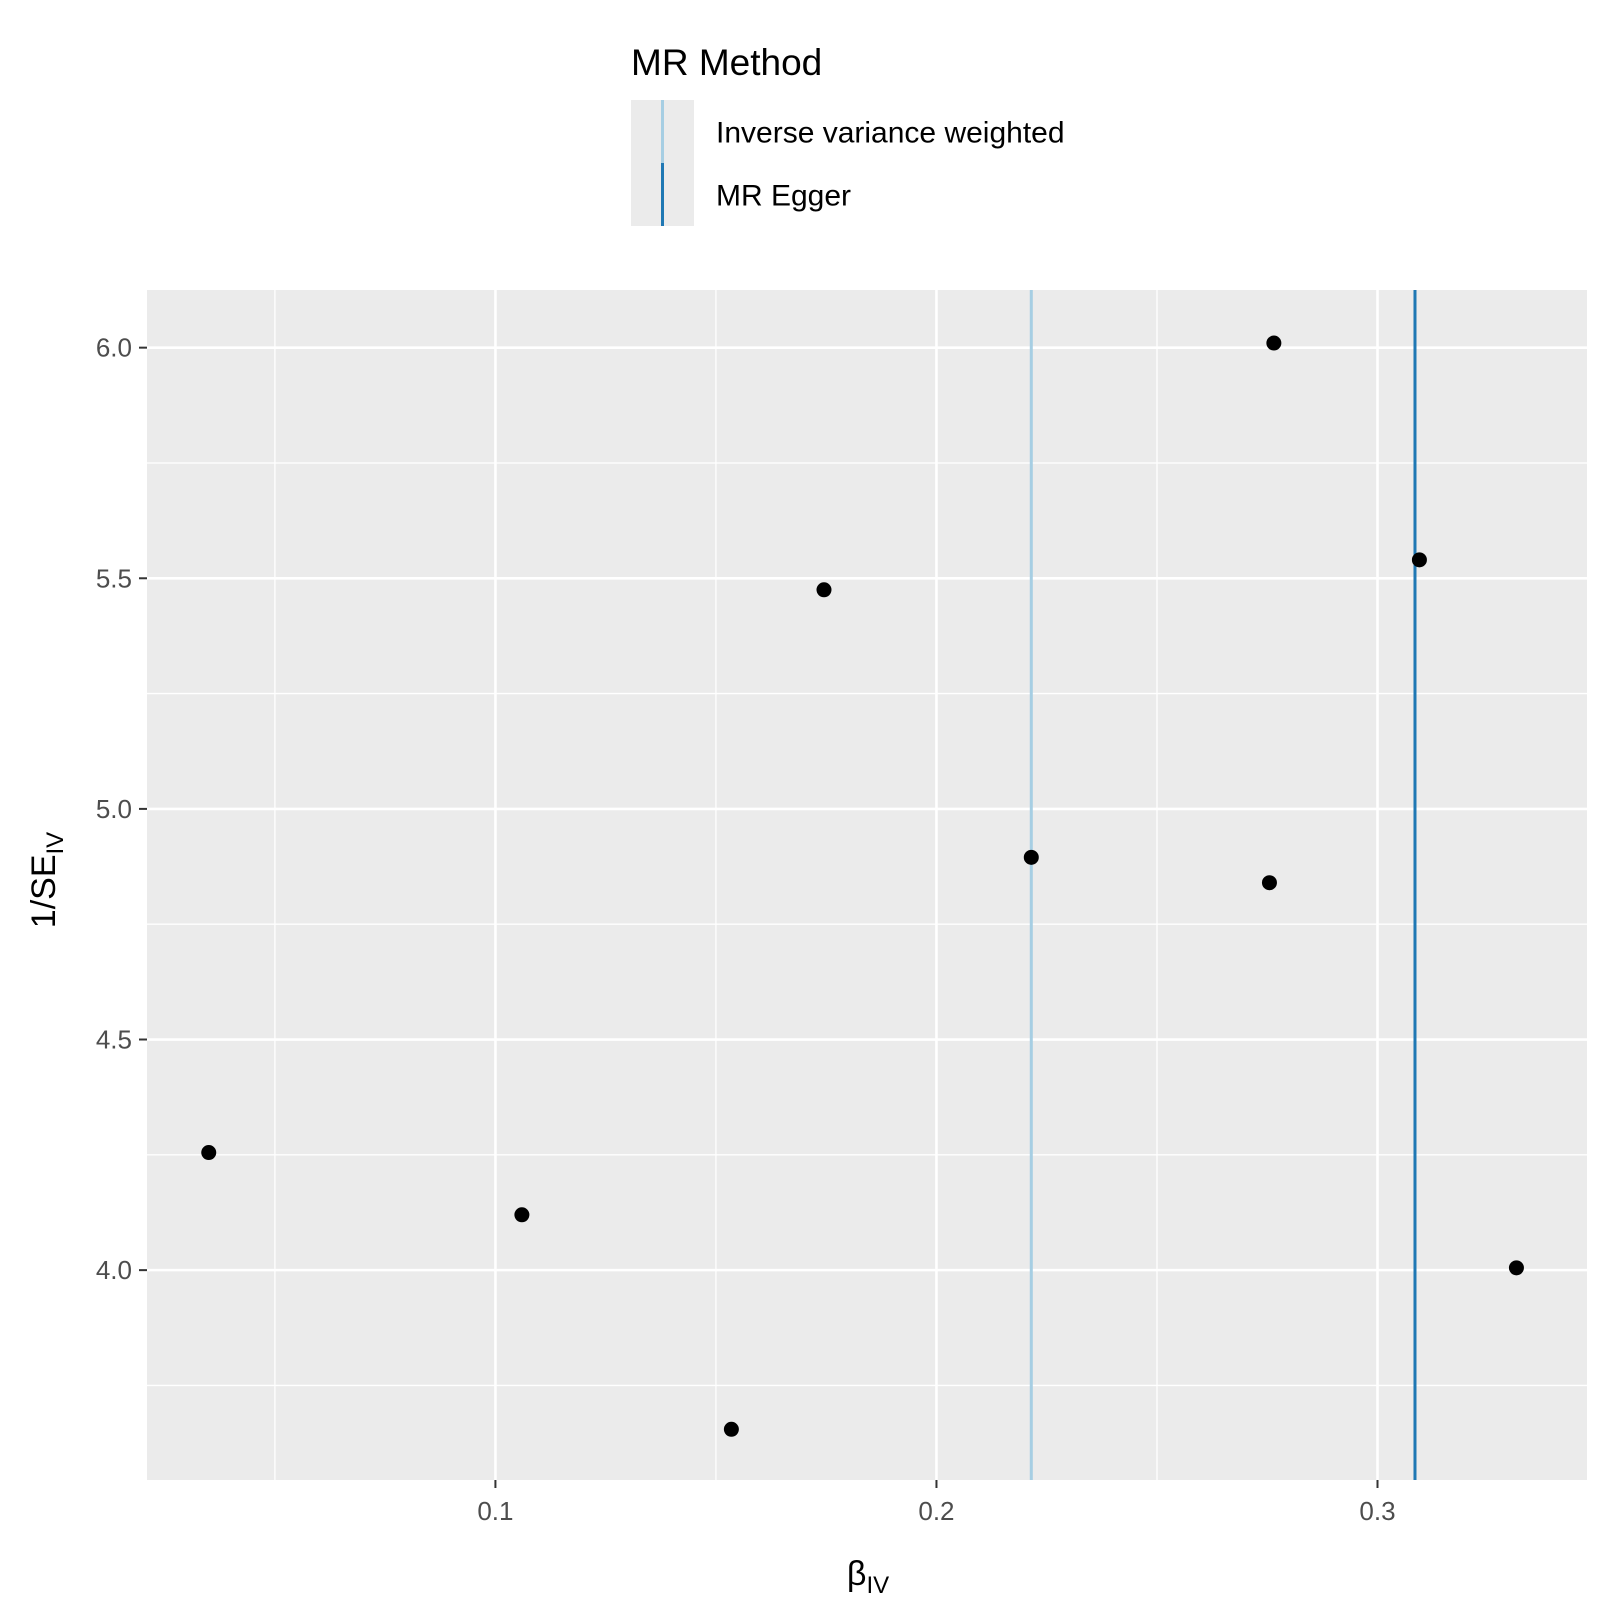 This screenshot has height=1605, width=1600. Describe the element at coordinates (114, 578) in the screenshot. I see `y-tick-label: 5.5` at that location.